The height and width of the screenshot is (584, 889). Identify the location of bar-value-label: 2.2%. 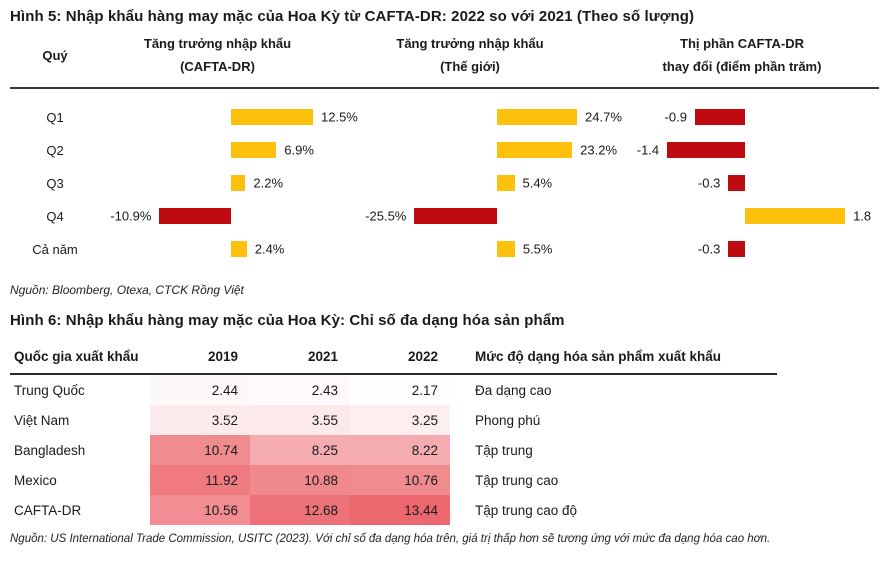
(268, 183).